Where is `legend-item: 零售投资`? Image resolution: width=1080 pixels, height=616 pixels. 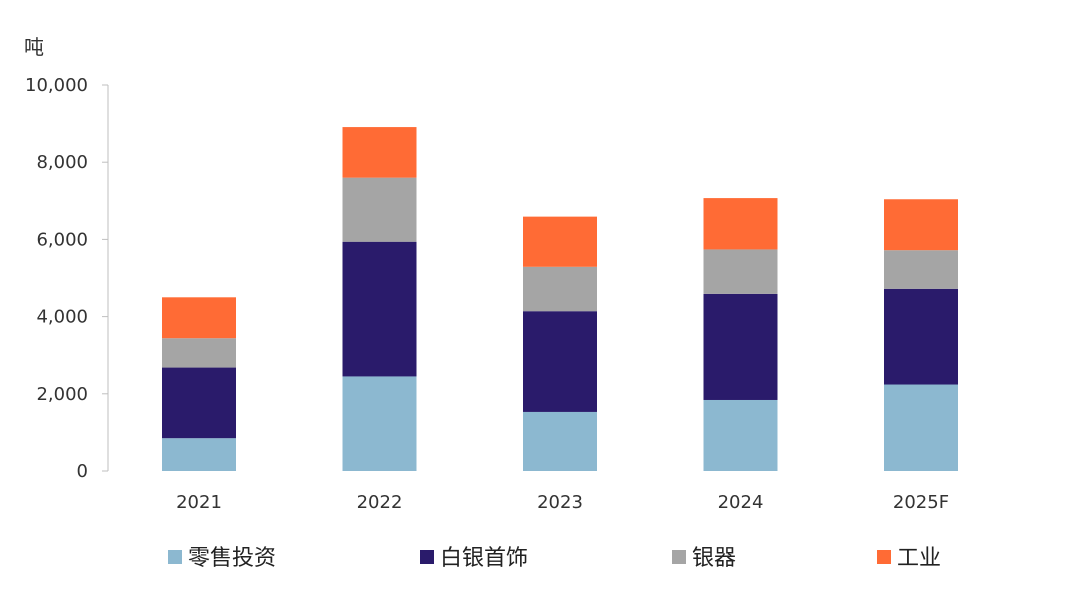 legend-item: 零售投资 is located at coordinates (222, 558).